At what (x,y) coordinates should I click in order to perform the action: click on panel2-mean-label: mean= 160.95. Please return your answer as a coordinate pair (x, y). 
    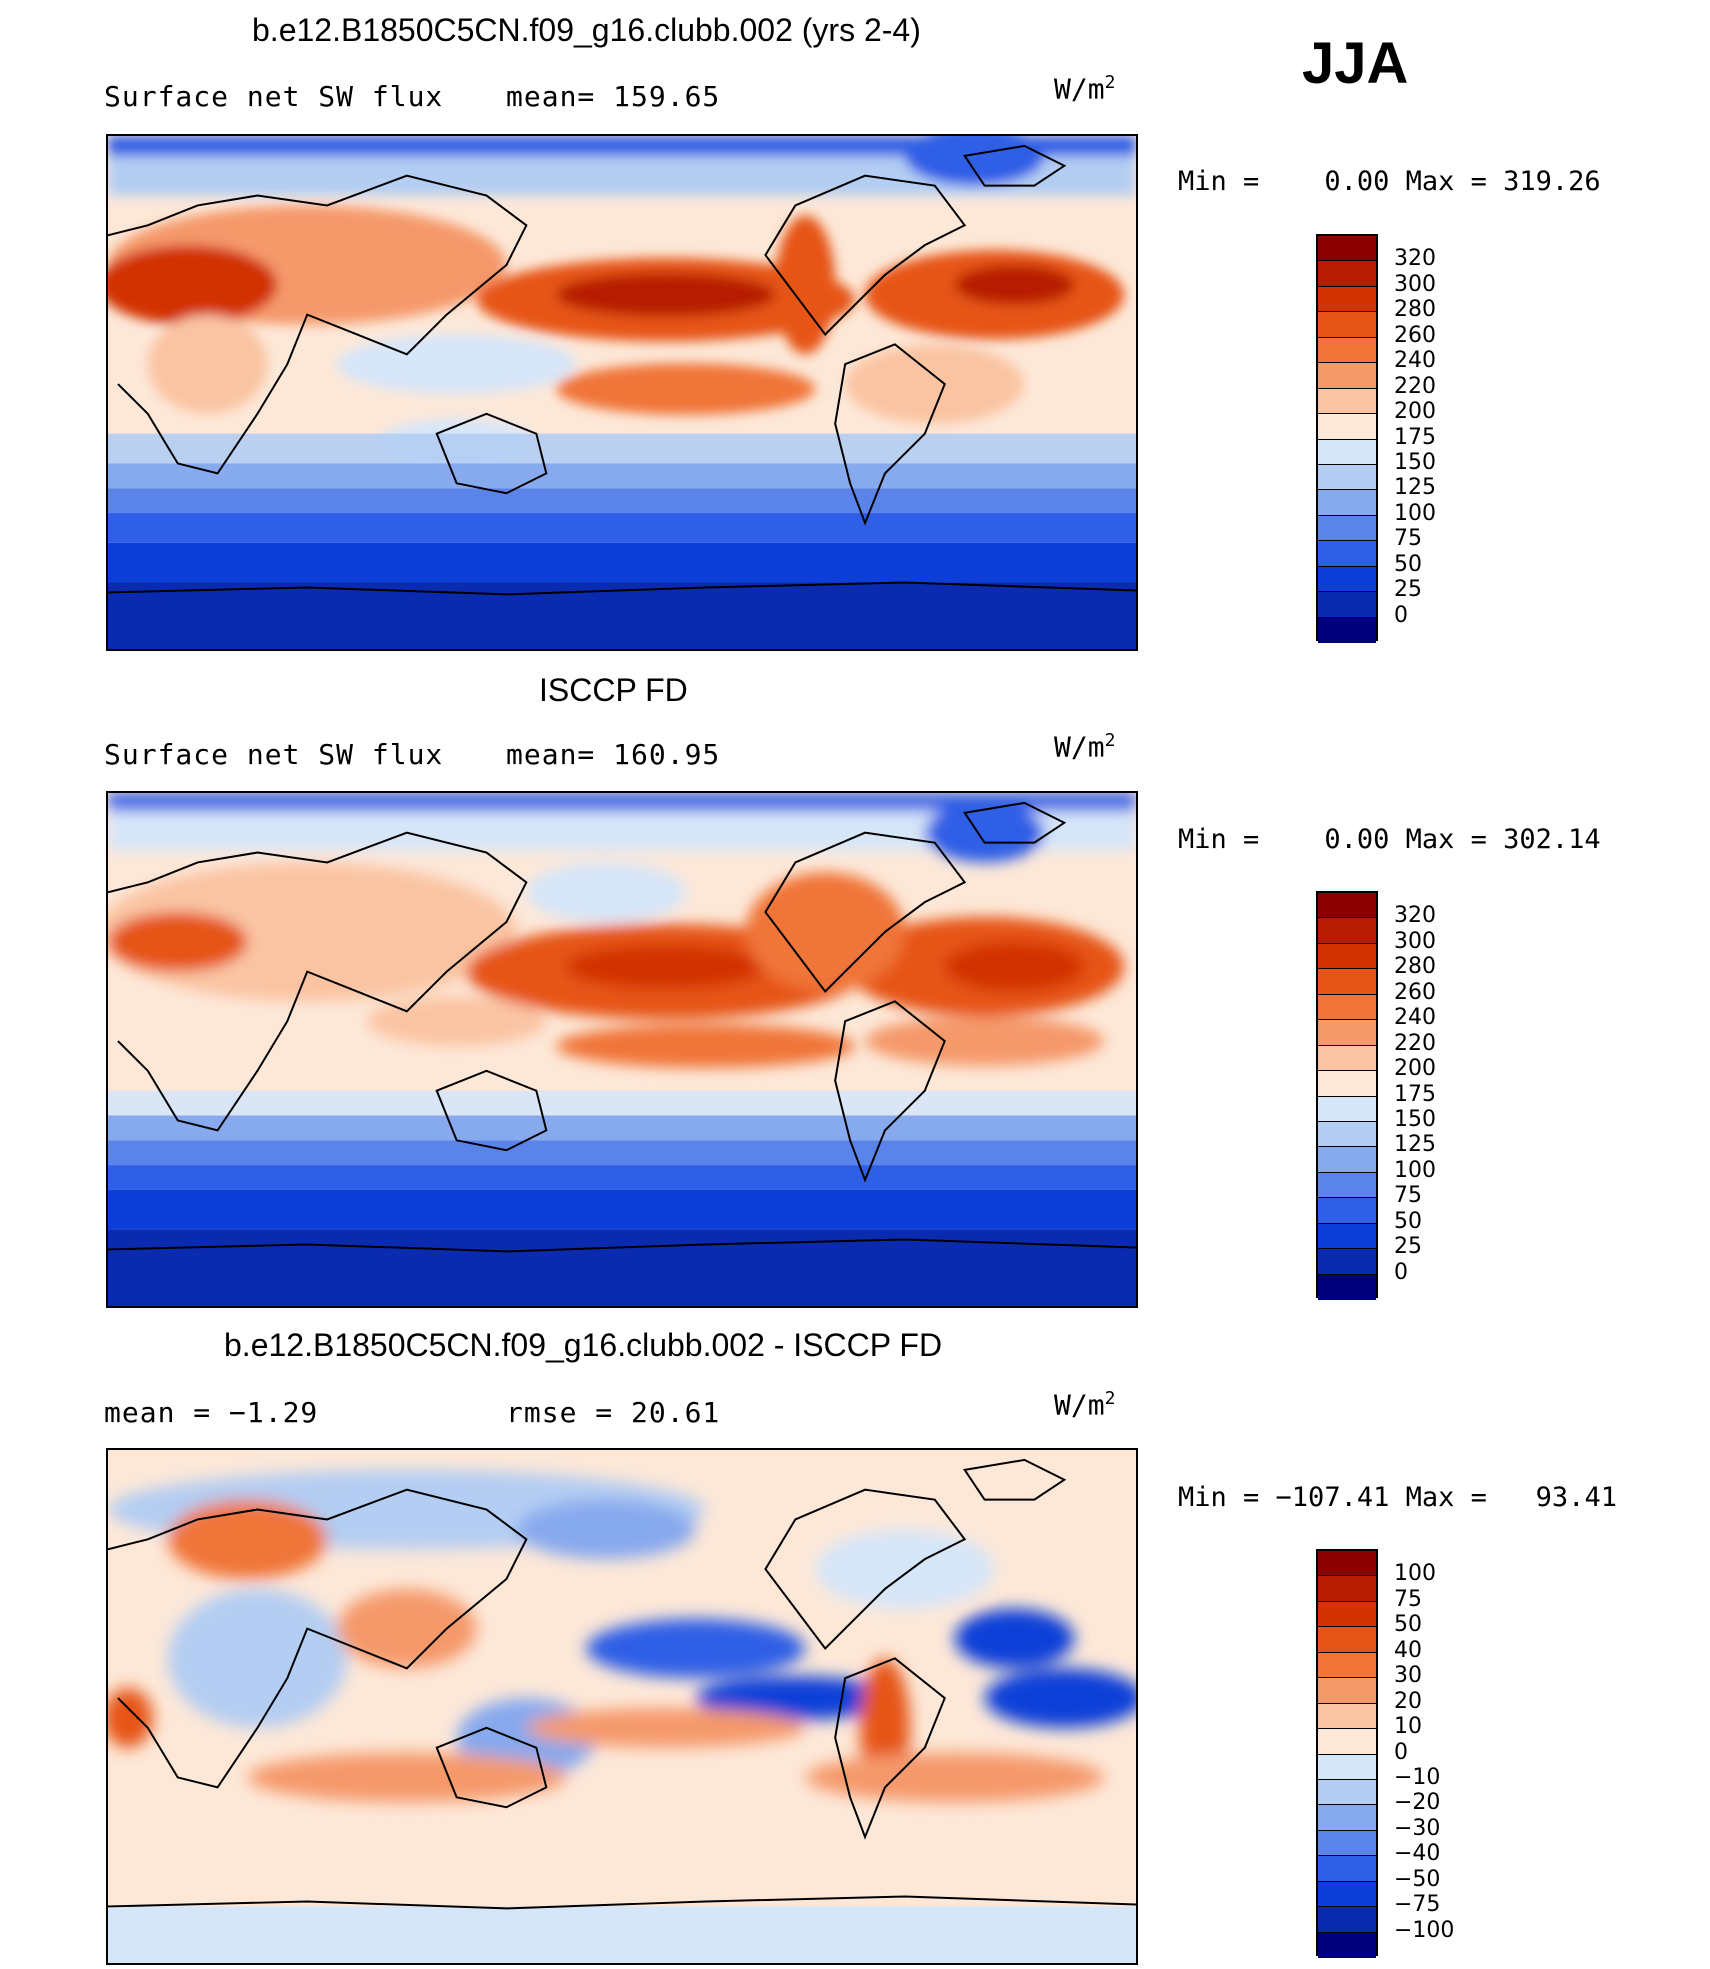
    Looking at the image, I should click on (613, 754).